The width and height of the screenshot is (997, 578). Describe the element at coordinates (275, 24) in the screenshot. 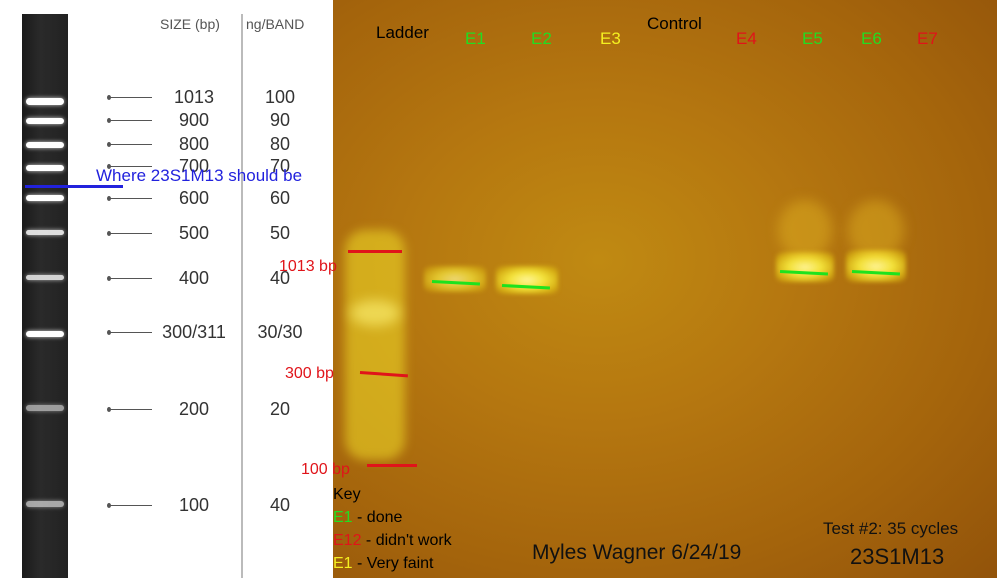

I see `ng-header: ng/BAND` at that location.